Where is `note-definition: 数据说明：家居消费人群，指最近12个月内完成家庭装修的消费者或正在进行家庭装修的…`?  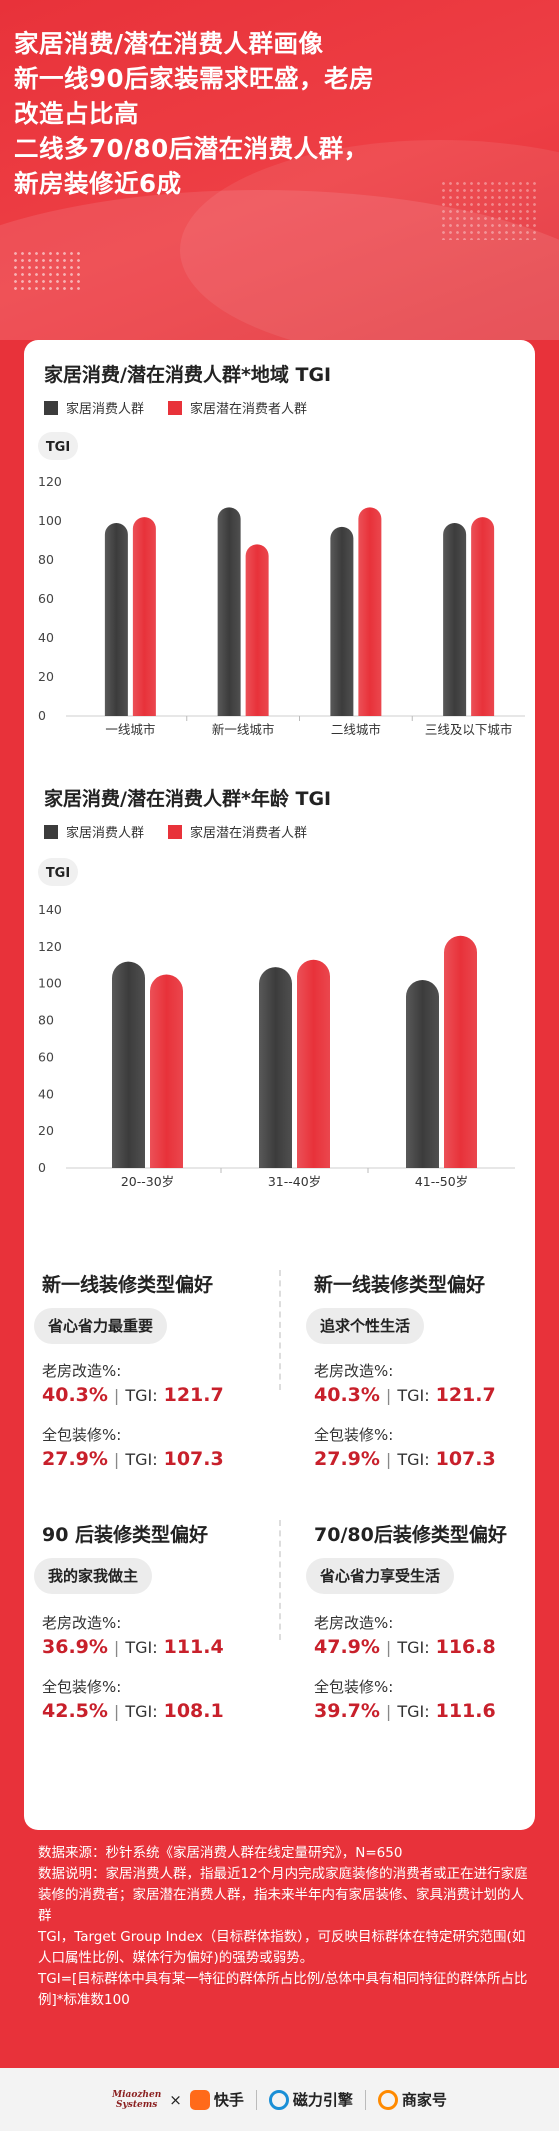 note-definition: 数据说明：家居消费人群，指最近12个月内完成家庭装修的消费者或正在进行家庭装修的… is located at coordinates (283, 1895).